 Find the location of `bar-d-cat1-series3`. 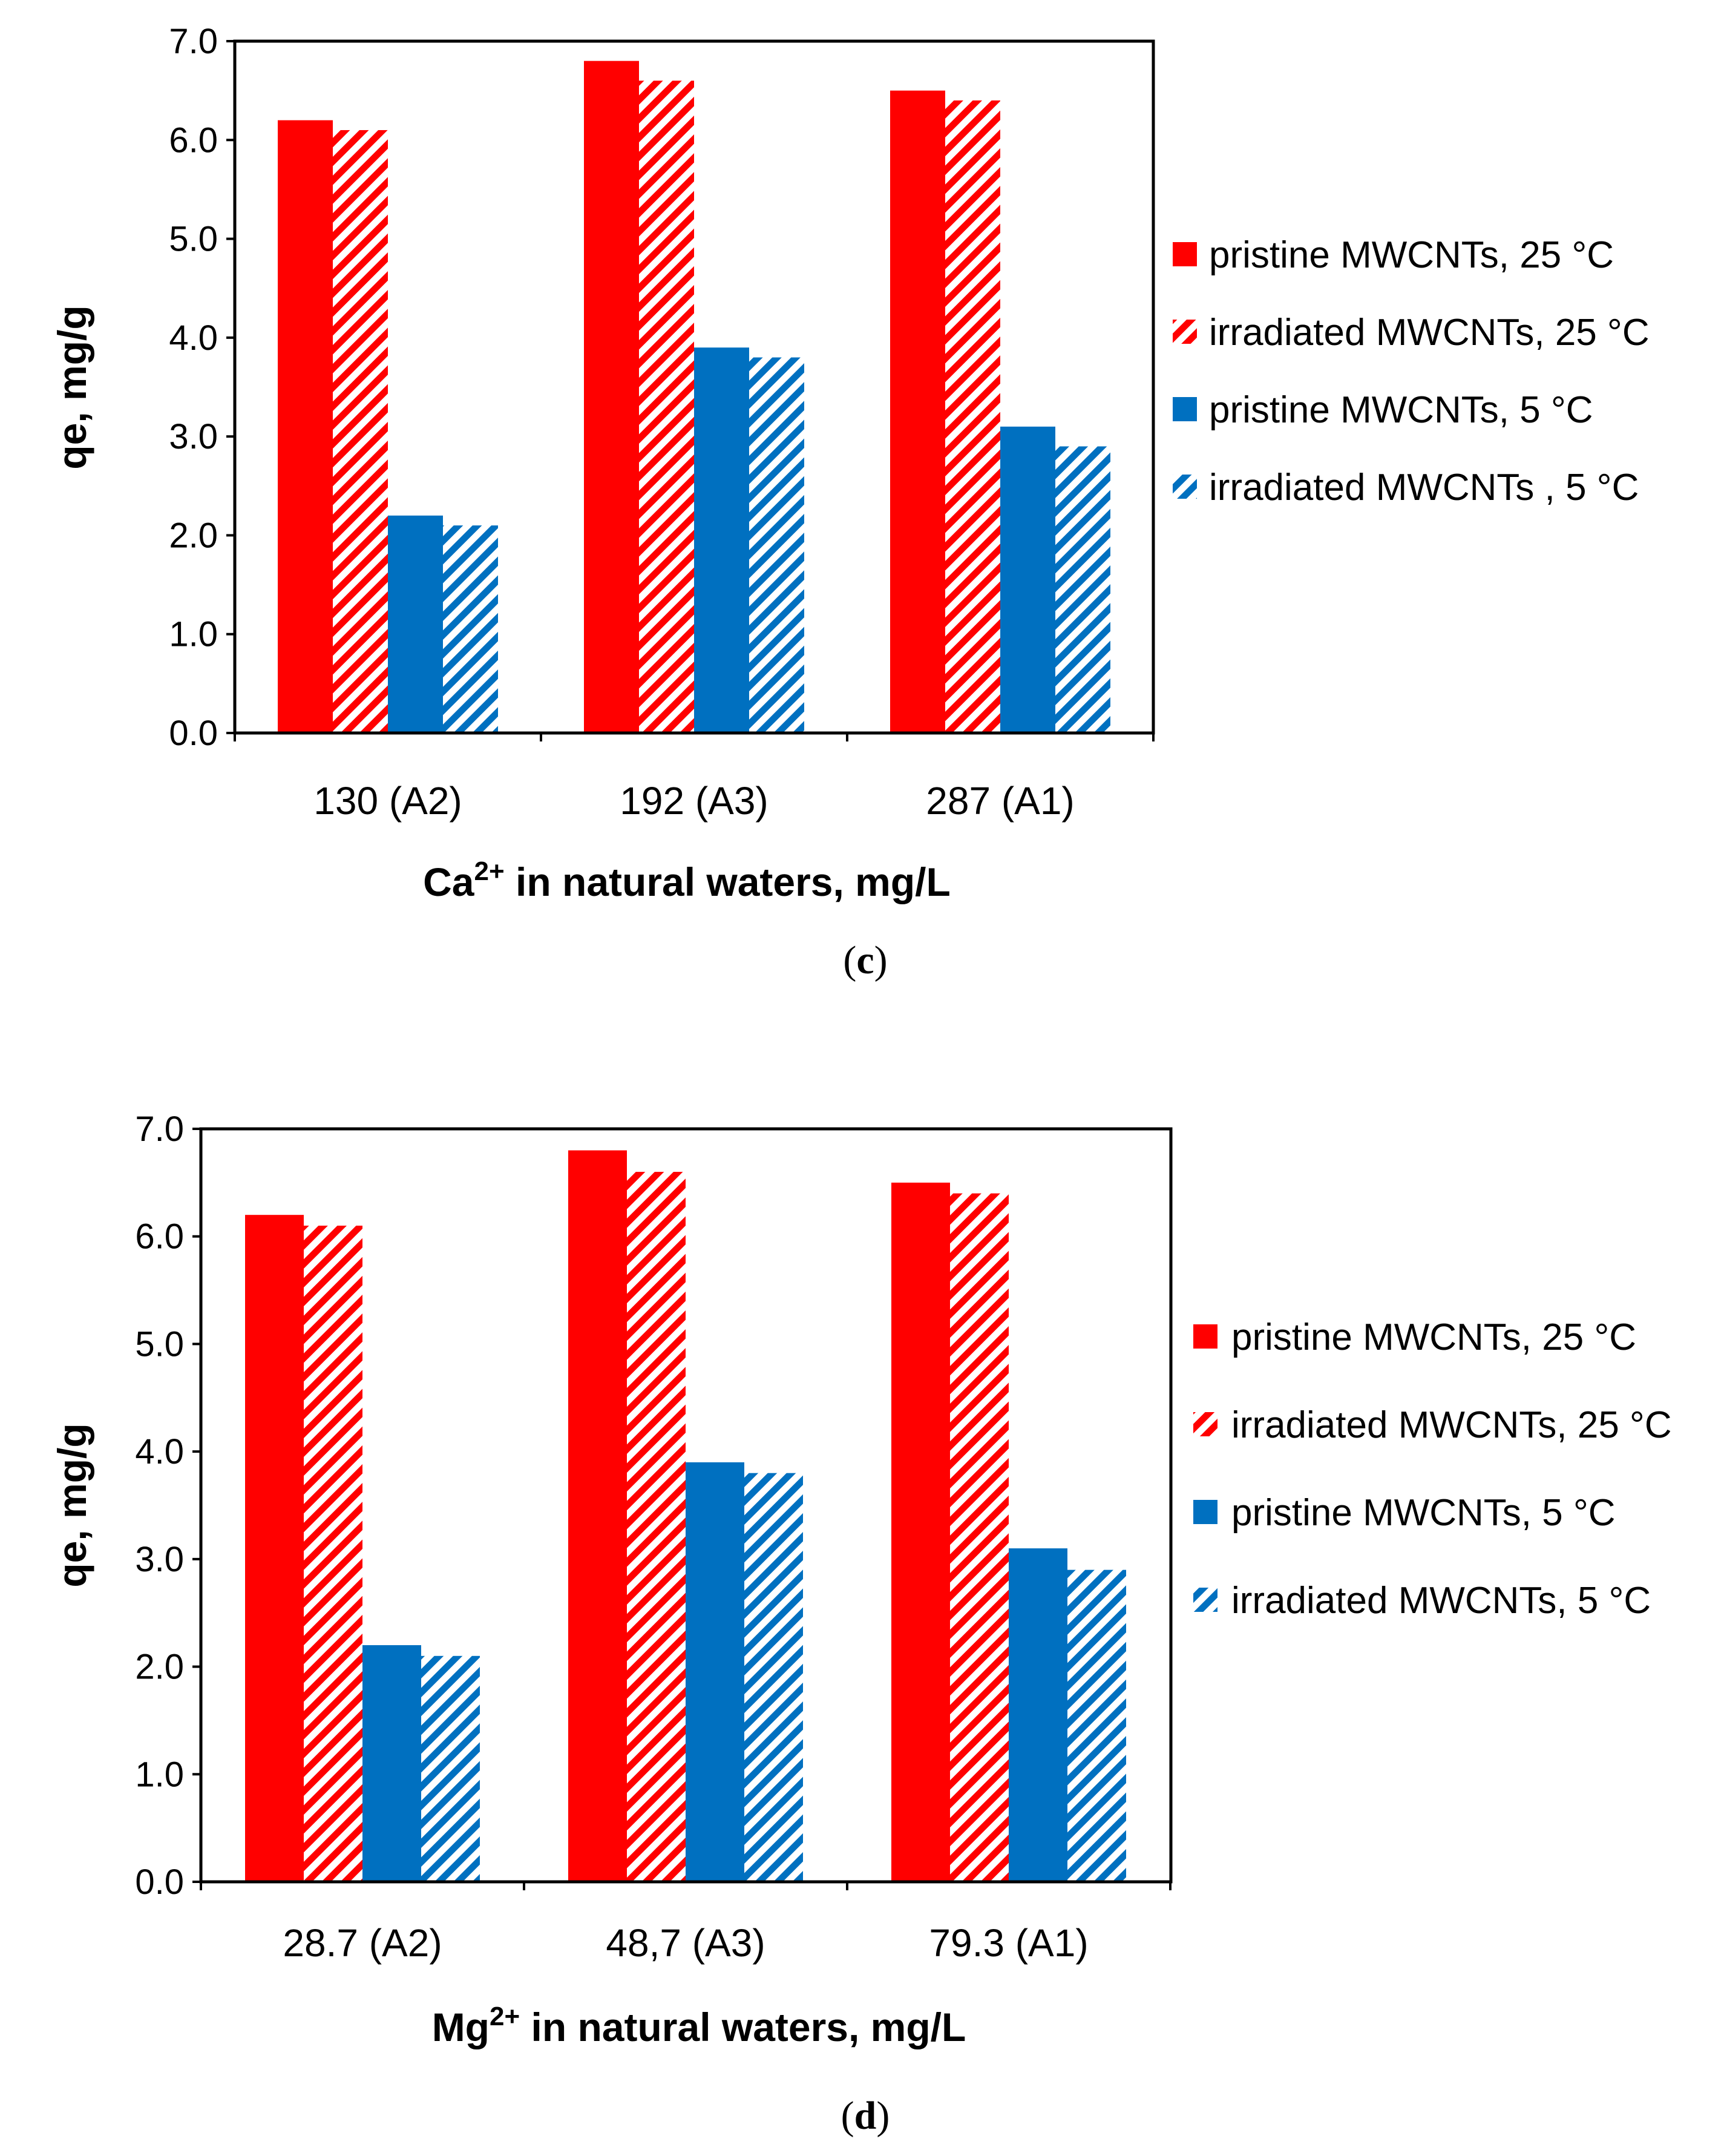

bar-d-cat1-series3 is located at coordinates (773, 1677).